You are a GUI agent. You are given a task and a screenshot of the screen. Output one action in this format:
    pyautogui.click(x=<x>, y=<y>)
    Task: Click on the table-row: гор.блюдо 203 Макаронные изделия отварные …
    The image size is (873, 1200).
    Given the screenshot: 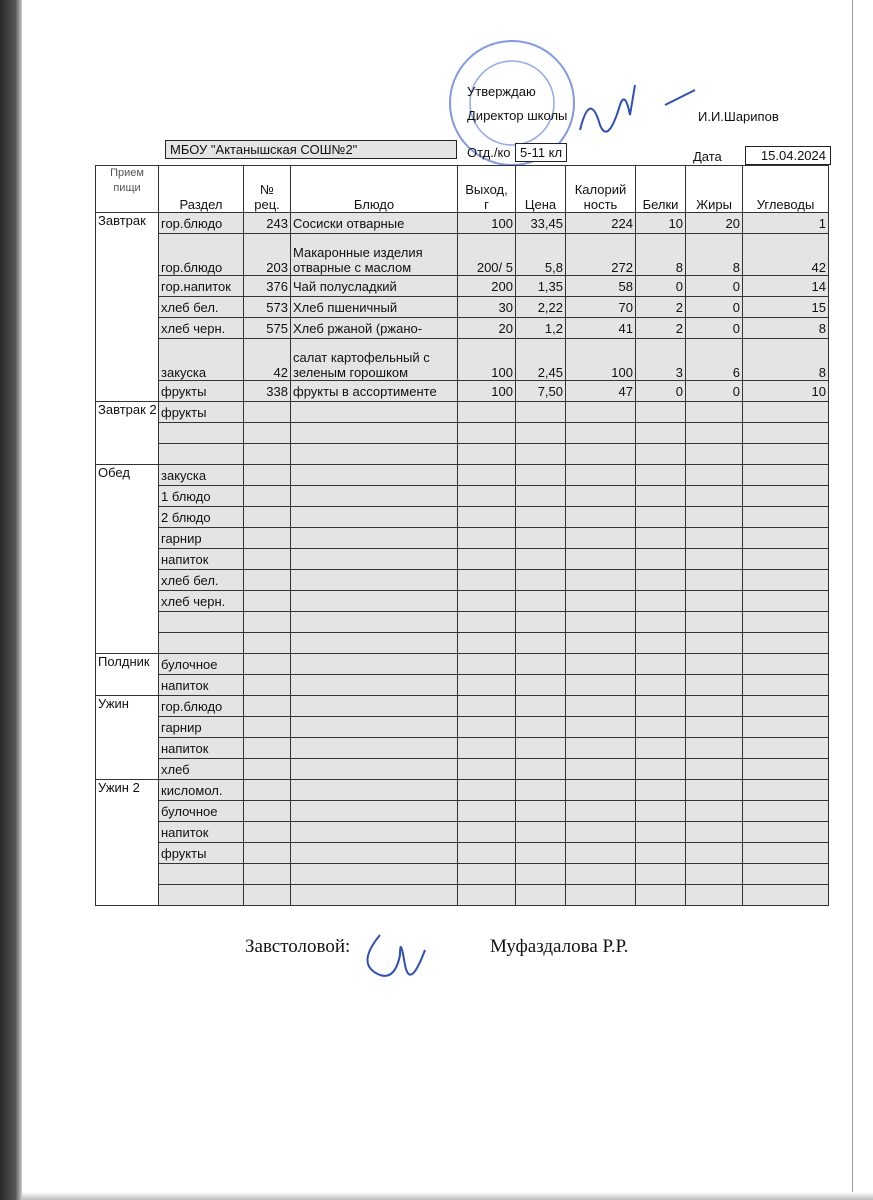 What is the action you would take?
    pyautogui.click(x=462, y=254)
    